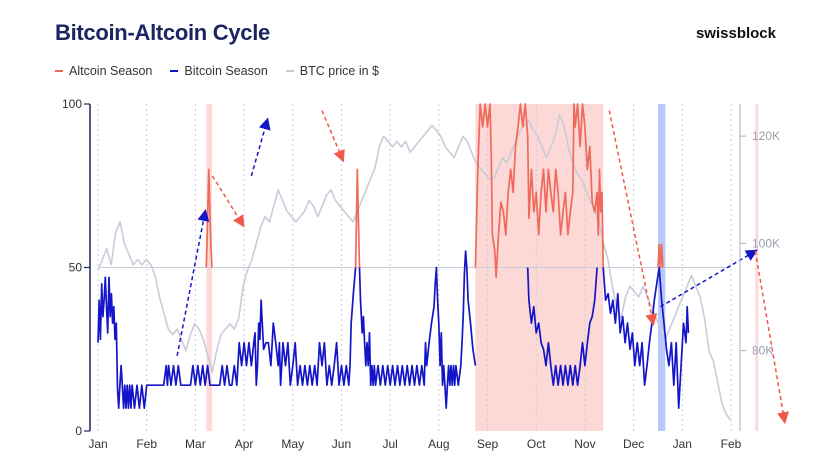 The height and width of the screenshot is (465, 828). Describe the element at coordinates (762, 351) in the screenshot. I see `right-tick-label-0: 80K` at that location.